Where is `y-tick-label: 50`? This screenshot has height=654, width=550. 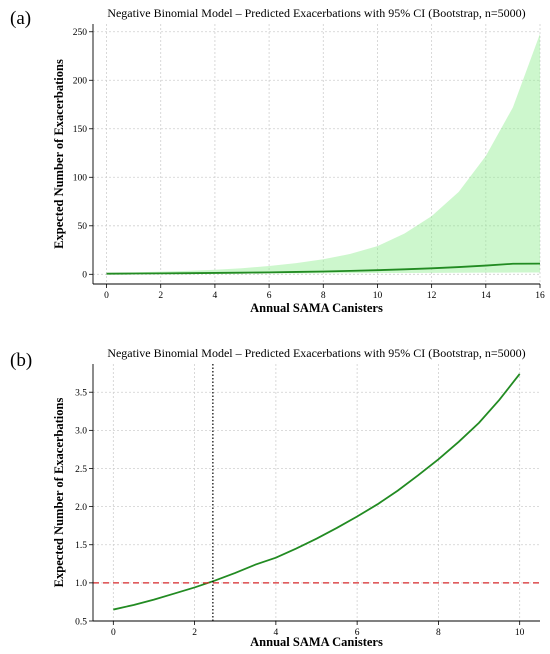
y-tick-label: 50 is located at coordinates (83, 227).